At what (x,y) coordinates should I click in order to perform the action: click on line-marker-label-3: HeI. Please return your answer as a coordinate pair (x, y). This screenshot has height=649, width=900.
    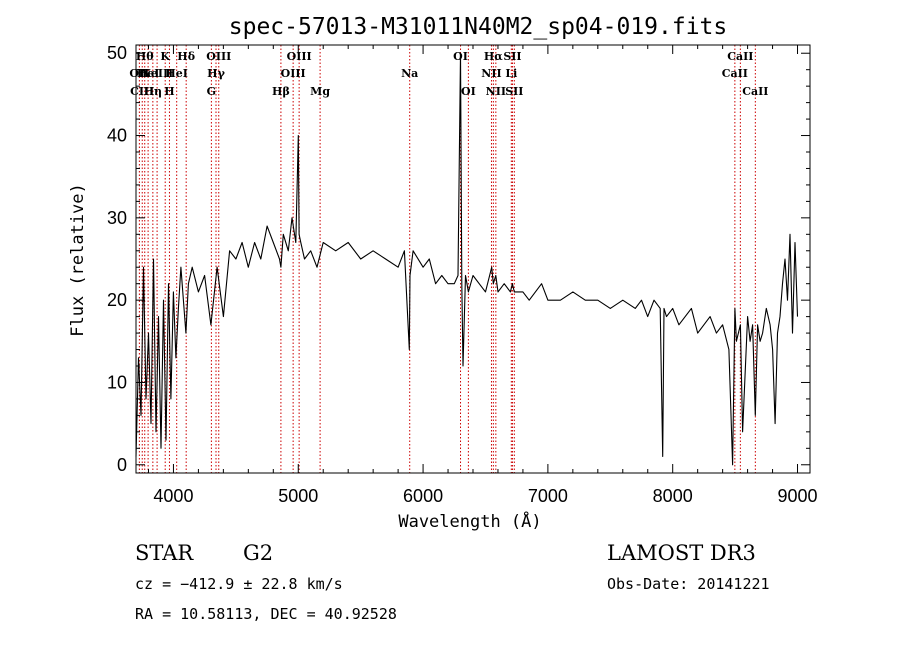
    Looking at the image, I should click on (148, 73).